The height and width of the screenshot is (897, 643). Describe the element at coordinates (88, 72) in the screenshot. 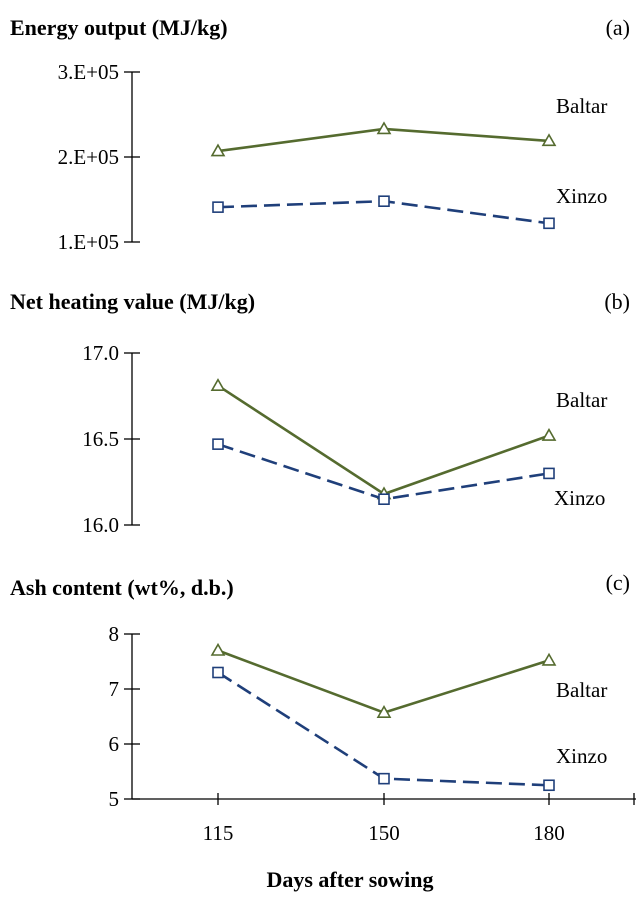

I see `y-tick-label: 3.E+05` at that location.